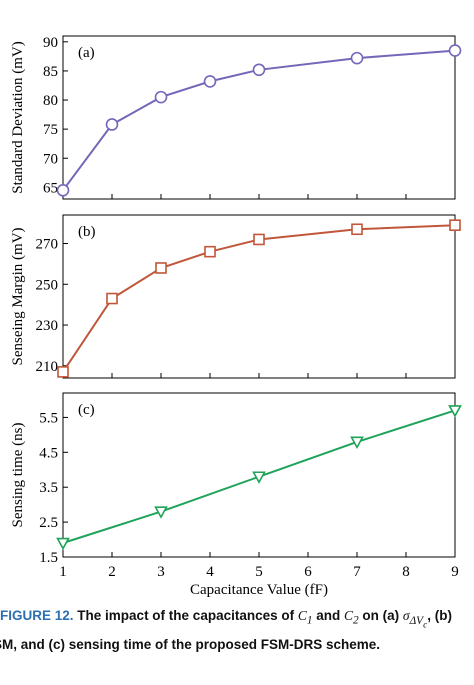 This screenshot has height=685, width=474. What do you see at coordinates (309, 620) in the screenshot?
I see `caption-c1-sub: 1` at bounding box center [309, 620].